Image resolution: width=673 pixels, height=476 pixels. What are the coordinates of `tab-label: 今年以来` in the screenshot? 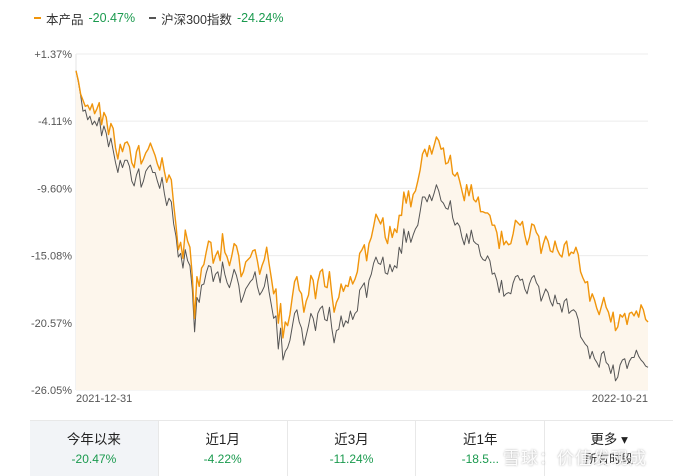 It's located at (93, 439).